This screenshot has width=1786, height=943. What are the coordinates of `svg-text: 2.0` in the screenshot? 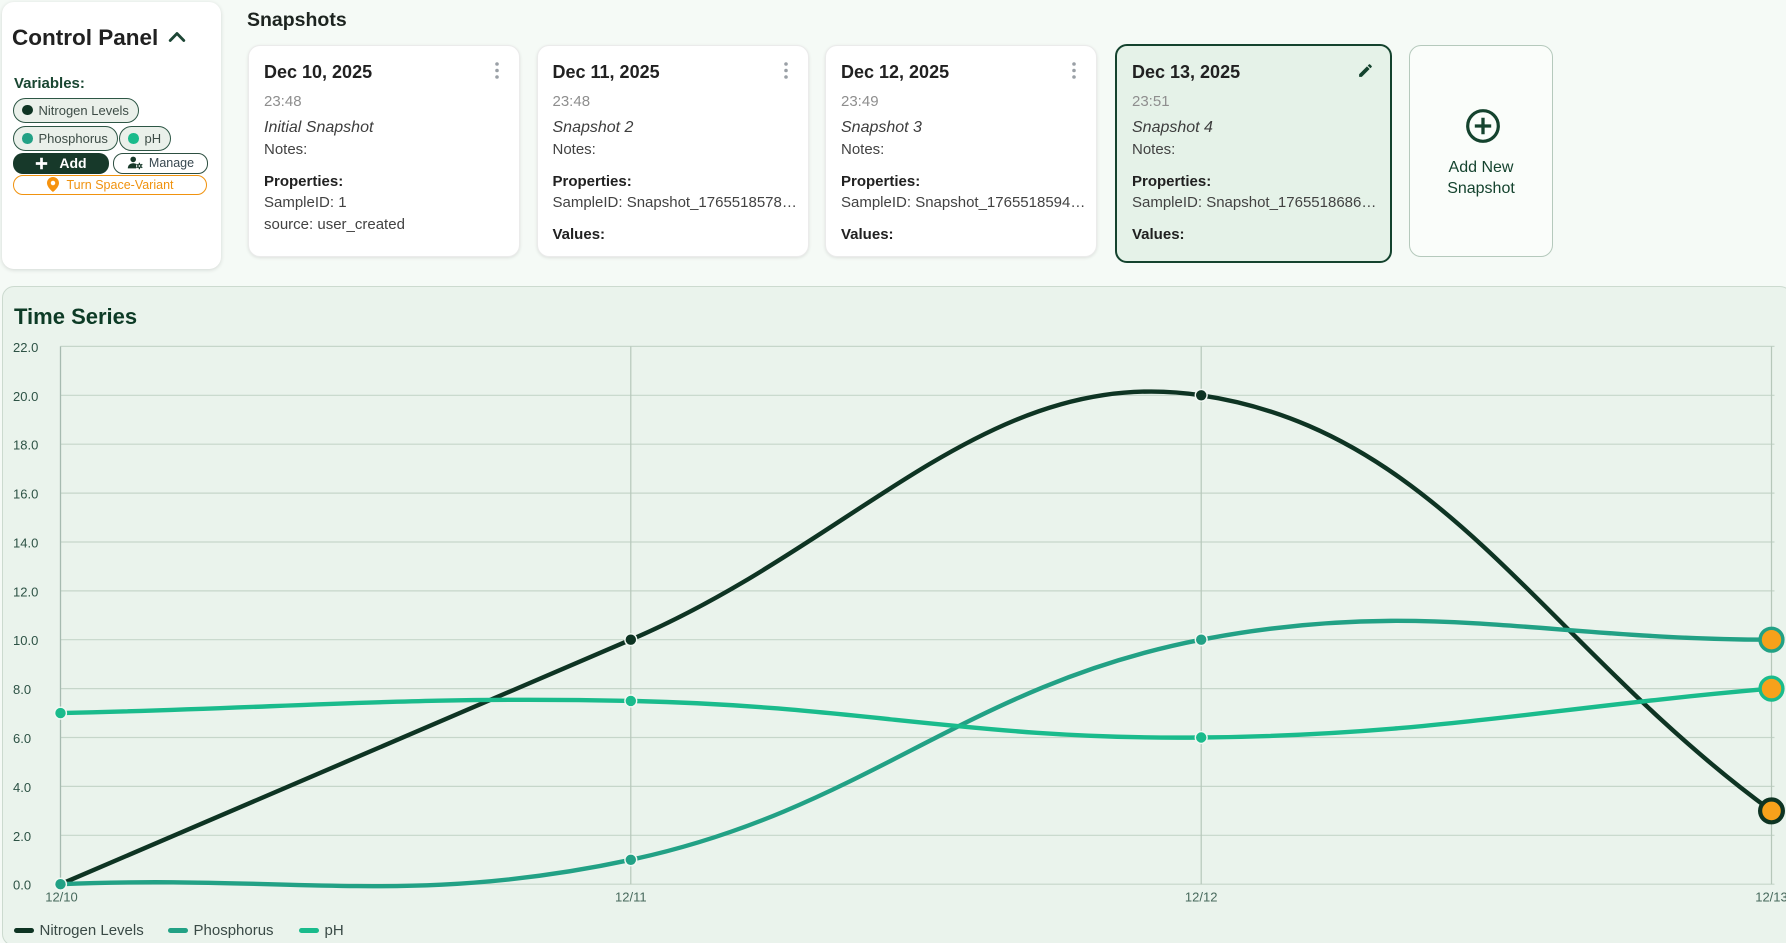 It's located at (22, 836).